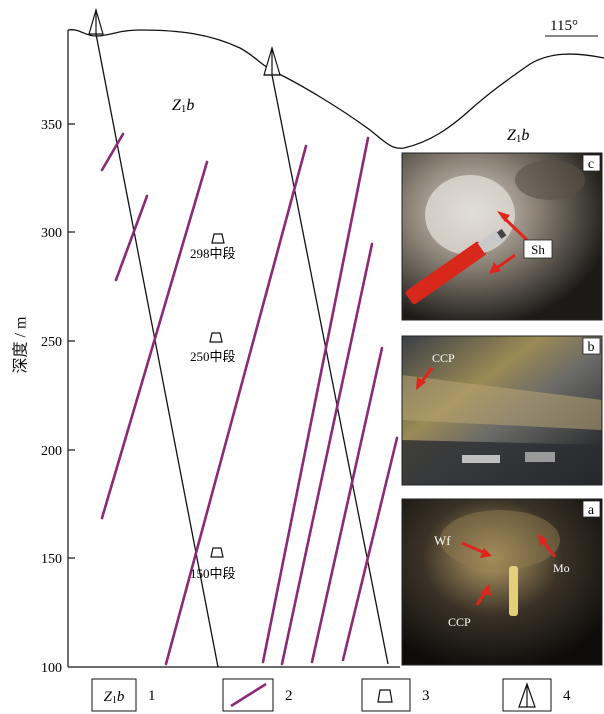 The image size is (604, 714). Describe the element at coordinates (395, 695) in the screenshot. I see `legend-item-3: 3` at that location.